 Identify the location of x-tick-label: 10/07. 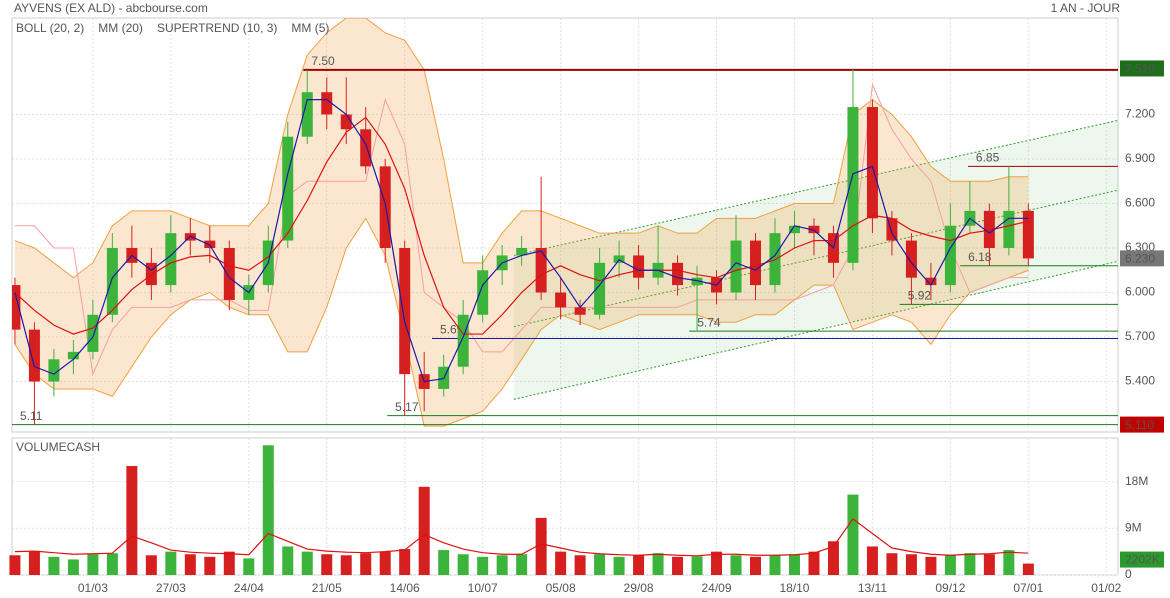
(483, 588).